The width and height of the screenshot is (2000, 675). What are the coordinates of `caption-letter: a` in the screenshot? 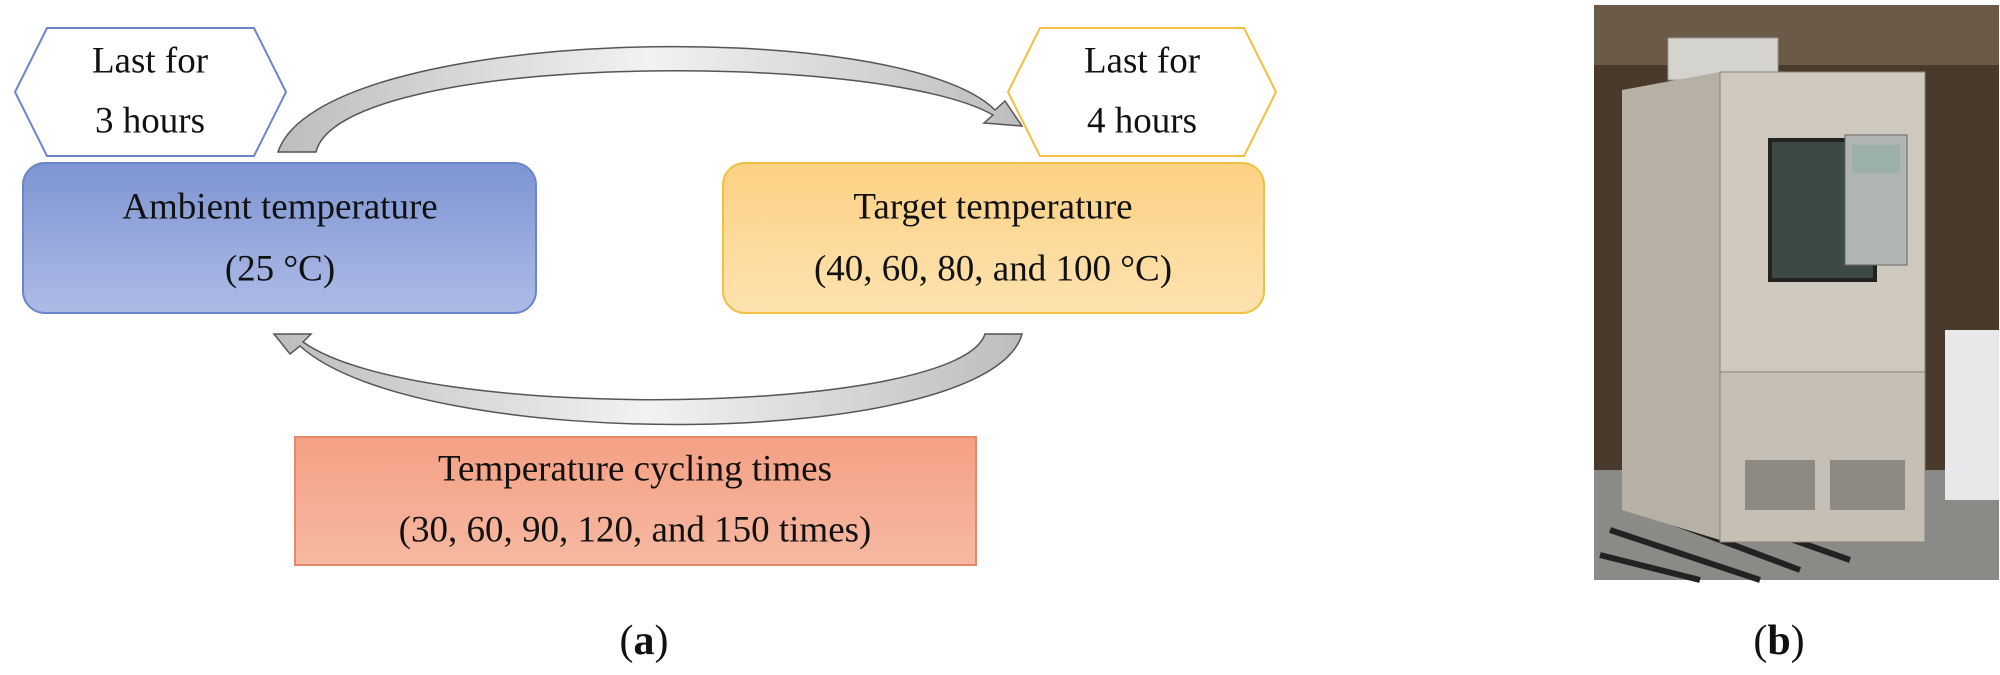 It's located at (644, 641).